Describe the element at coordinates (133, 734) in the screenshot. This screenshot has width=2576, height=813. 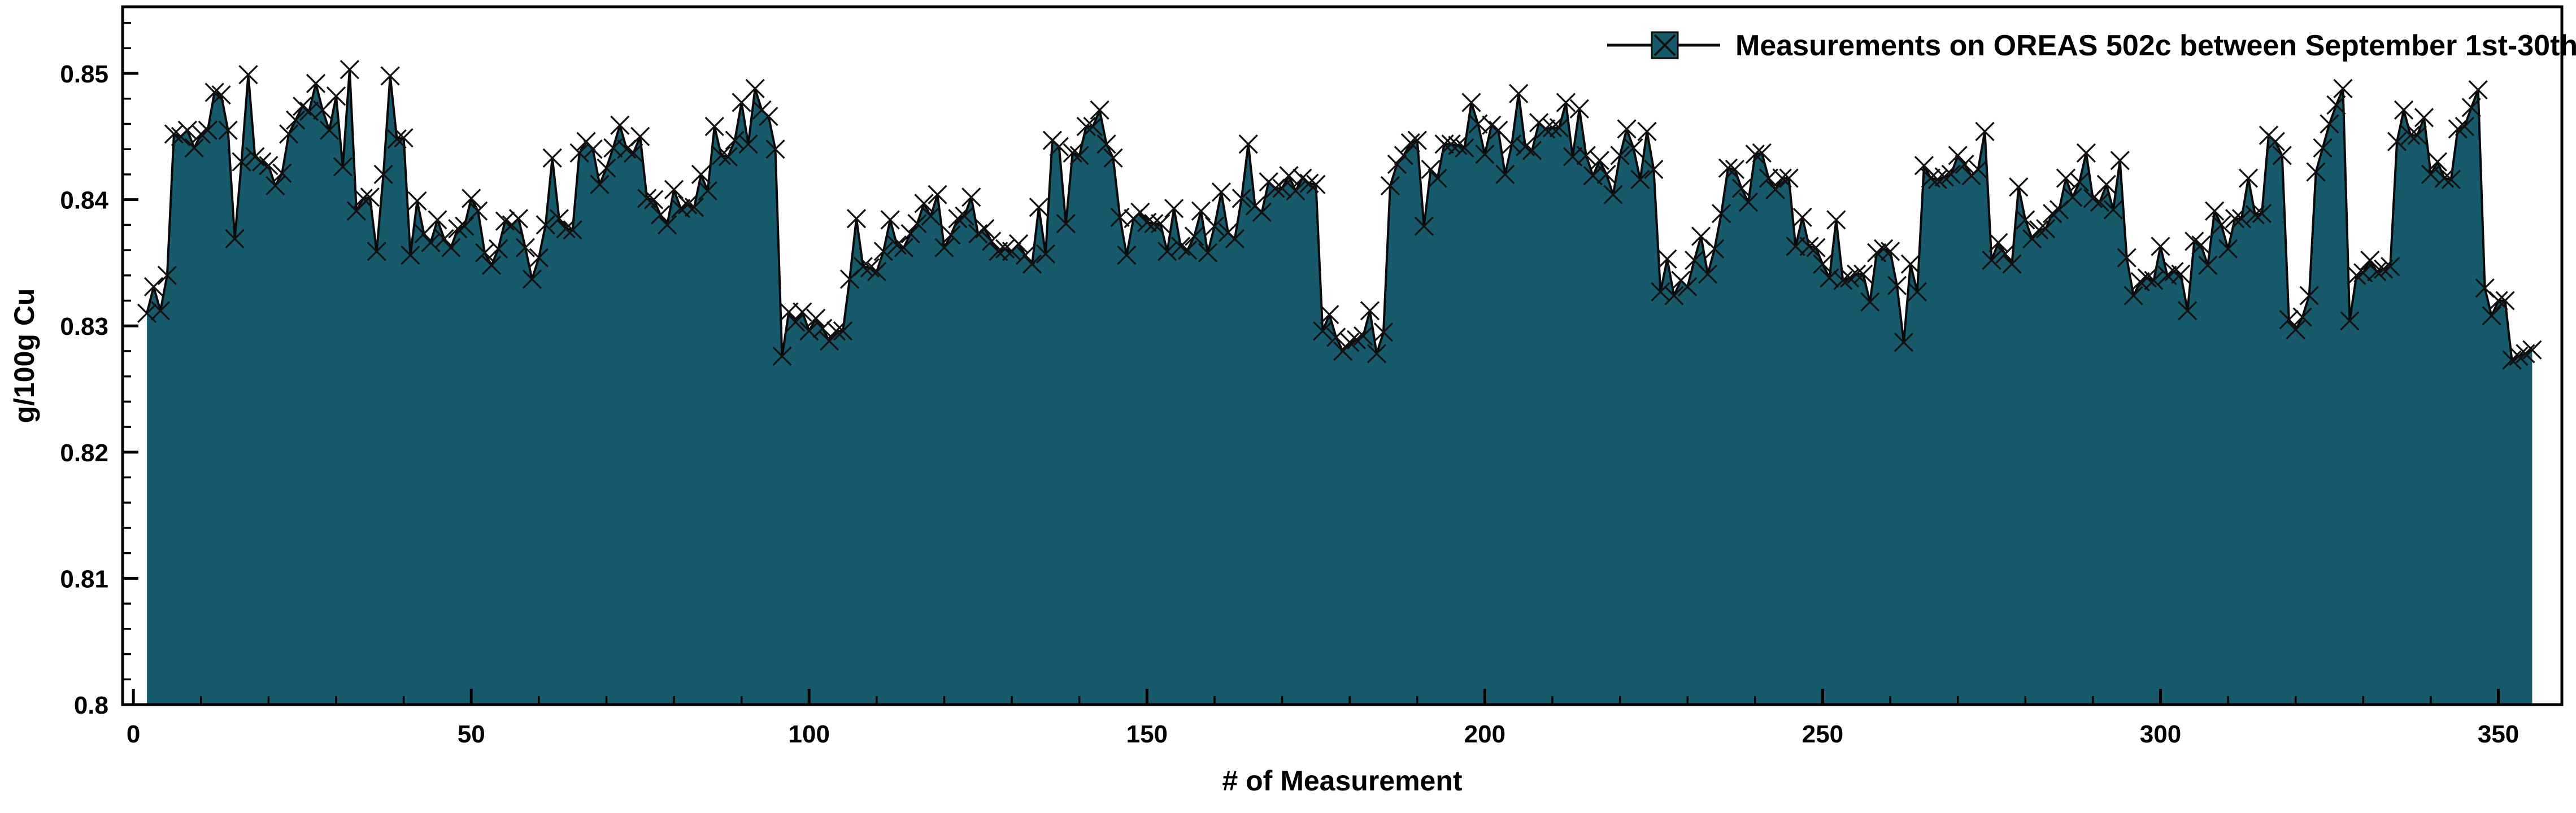
I see `x-tick-label: 0` at that location.